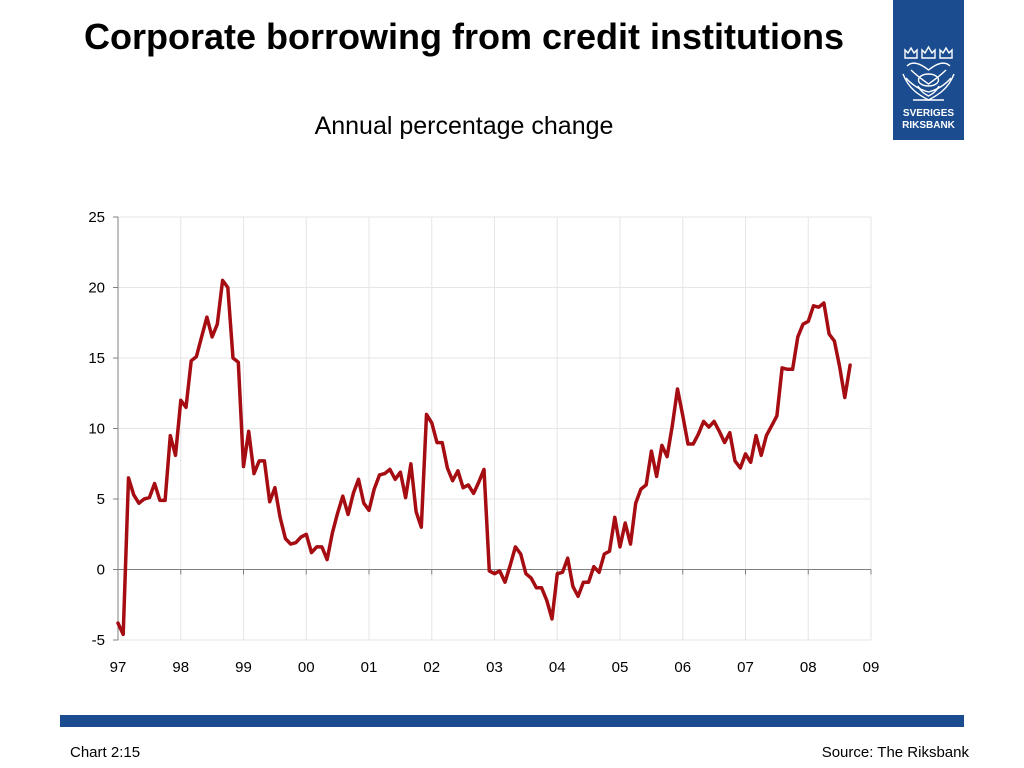 The width and height of the screenshot is (1024, 768). I want to click on y-tick-label: 20, so click(96, 288).